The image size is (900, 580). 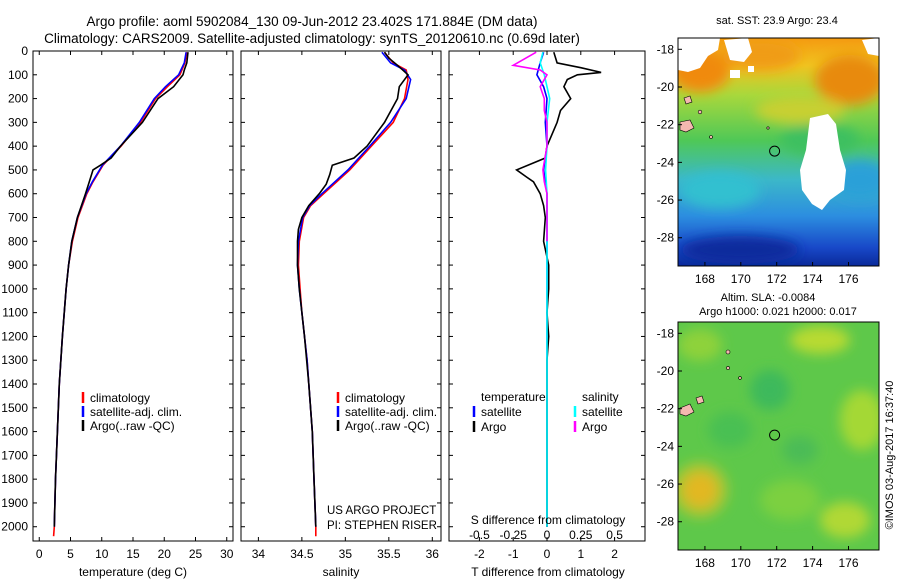 What do you see at coordinates (479, 554) in the screenshot?
I see `difference-xtick-label: -2` at bounding box center [479, 554].